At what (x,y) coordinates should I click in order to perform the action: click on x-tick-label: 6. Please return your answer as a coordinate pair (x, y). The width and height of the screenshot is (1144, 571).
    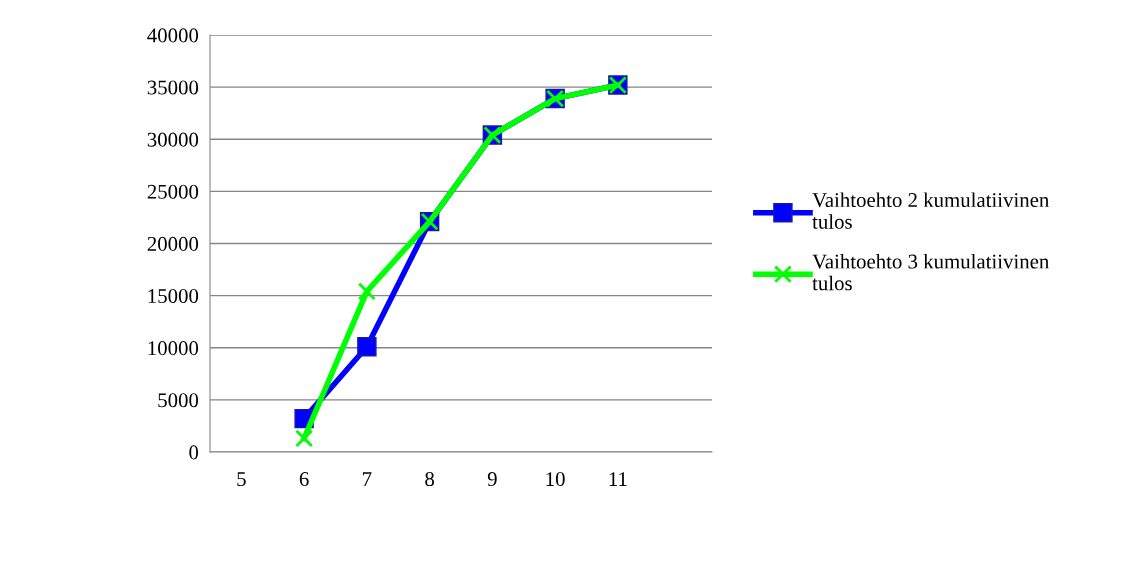
    Looking at the image, I should click on (304, 479).